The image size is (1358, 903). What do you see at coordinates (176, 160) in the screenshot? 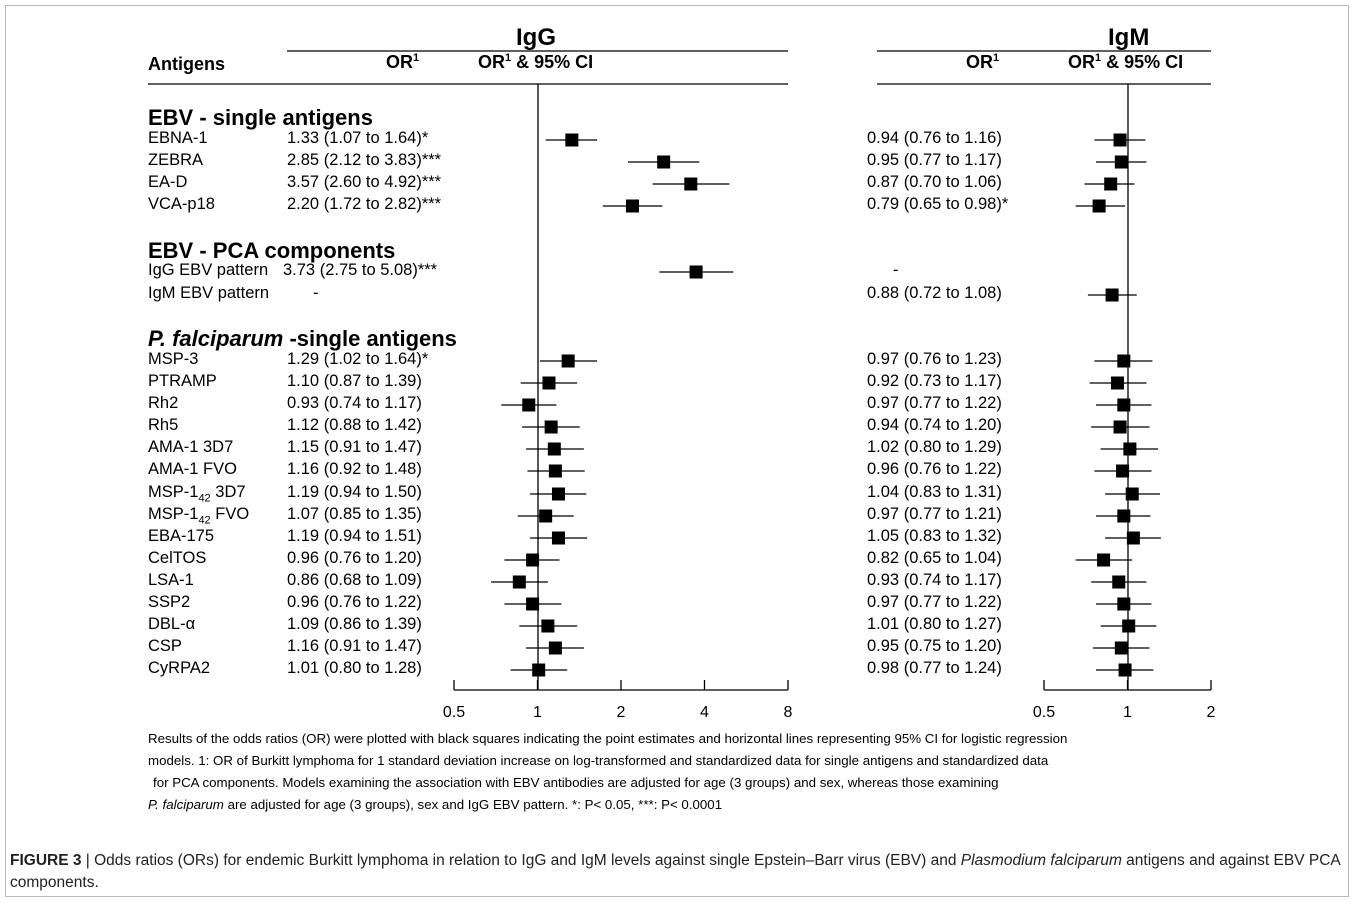
I see `antigen-label: ZEBRA` at bounding box center [176, 160].